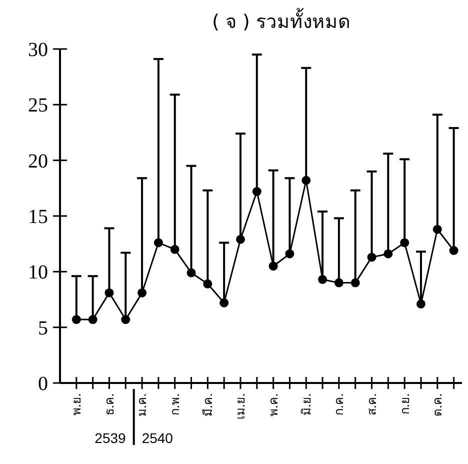 The height and width of the screenshot is (464, 468). I want to click on x-tick-label: ก.ค., so click(339, 404).